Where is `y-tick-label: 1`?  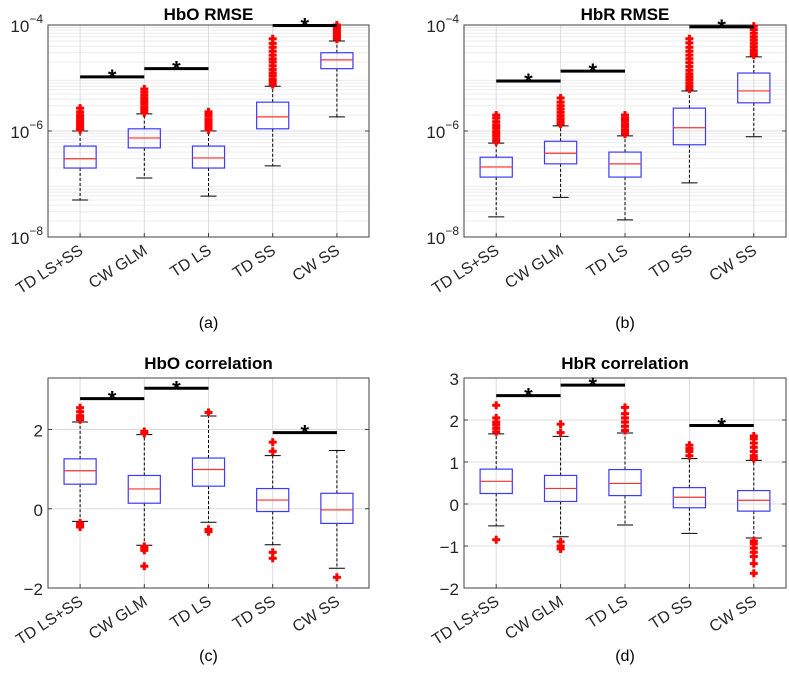
y-tick-label: 1 is located at coordinates (454, 463).